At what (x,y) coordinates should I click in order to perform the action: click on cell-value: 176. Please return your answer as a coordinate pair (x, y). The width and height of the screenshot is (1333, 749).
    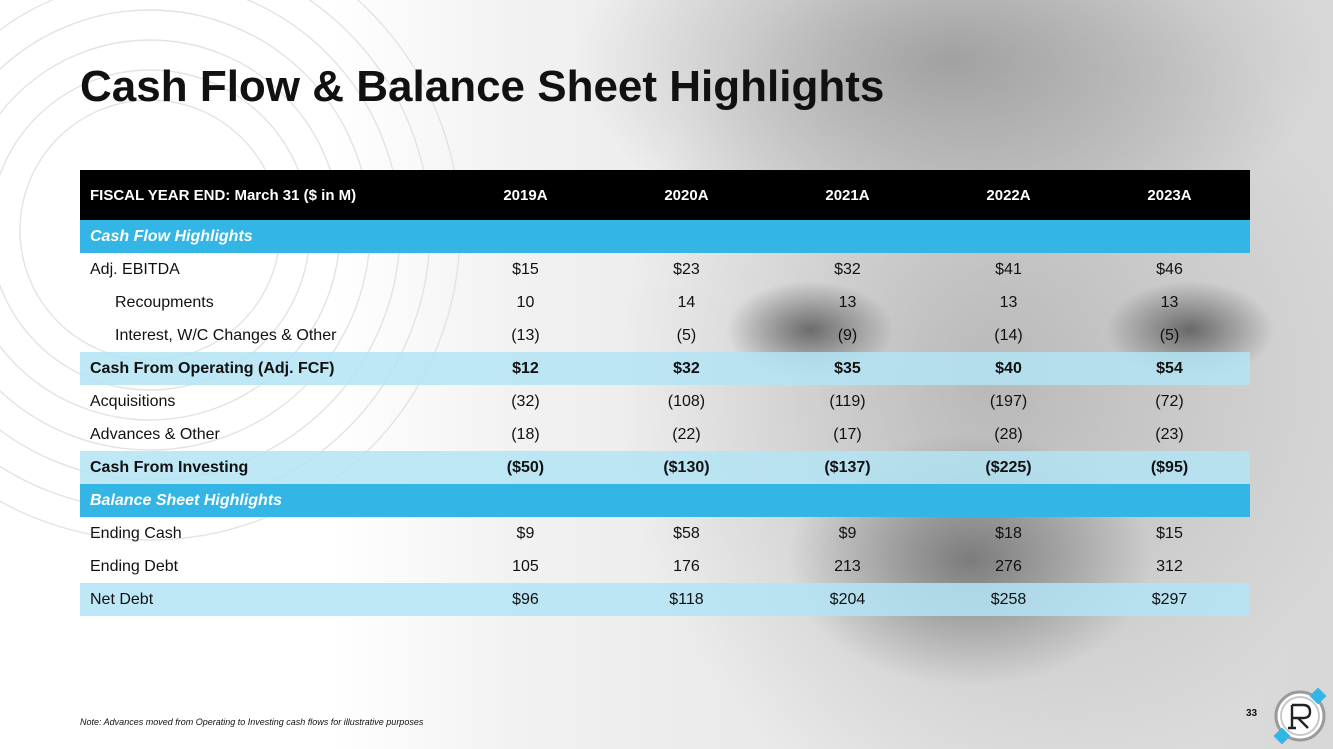
    Looking at the image, I should click on (686, 566).